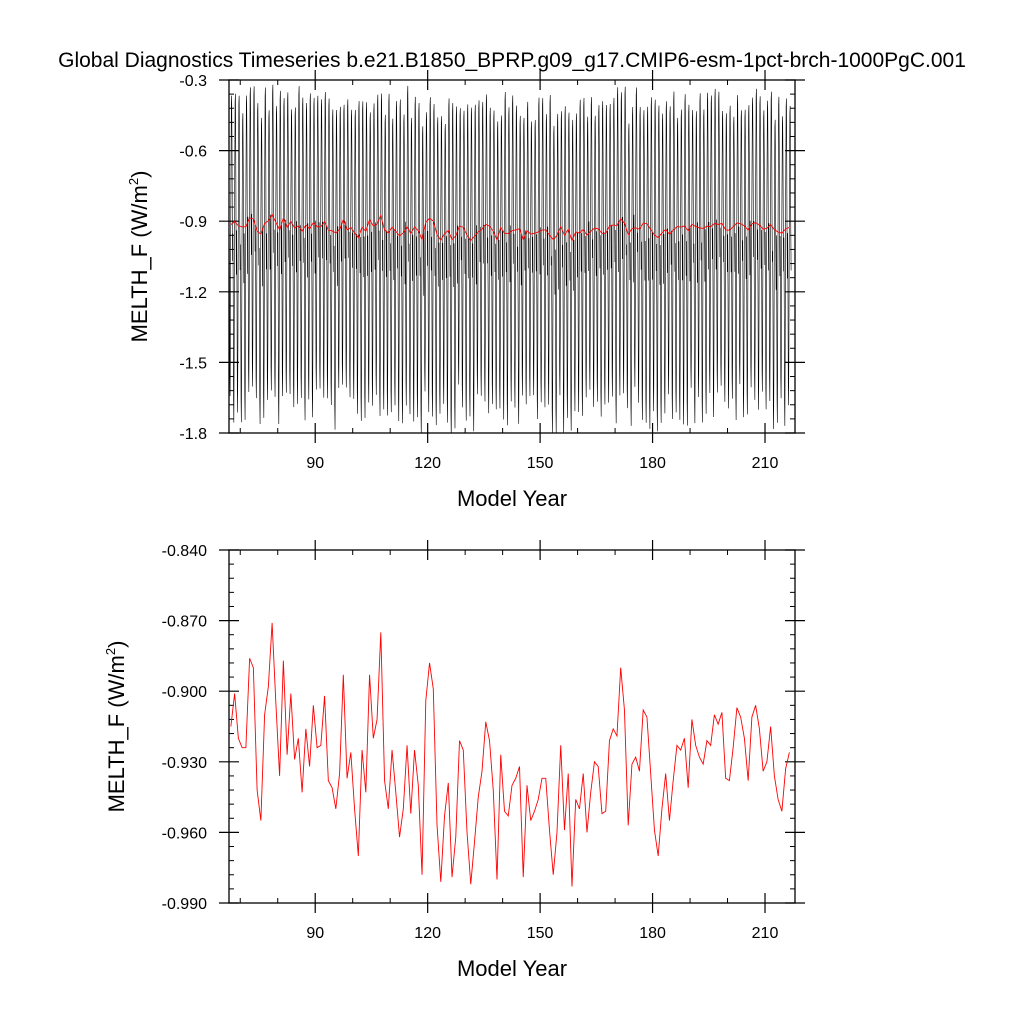 This screenshot has width=1024, height=1024. What do you see at coordinates (184, 904) in the screenshot?
I see `y-tick-label: -0.990` at bounding box center [184, 904].